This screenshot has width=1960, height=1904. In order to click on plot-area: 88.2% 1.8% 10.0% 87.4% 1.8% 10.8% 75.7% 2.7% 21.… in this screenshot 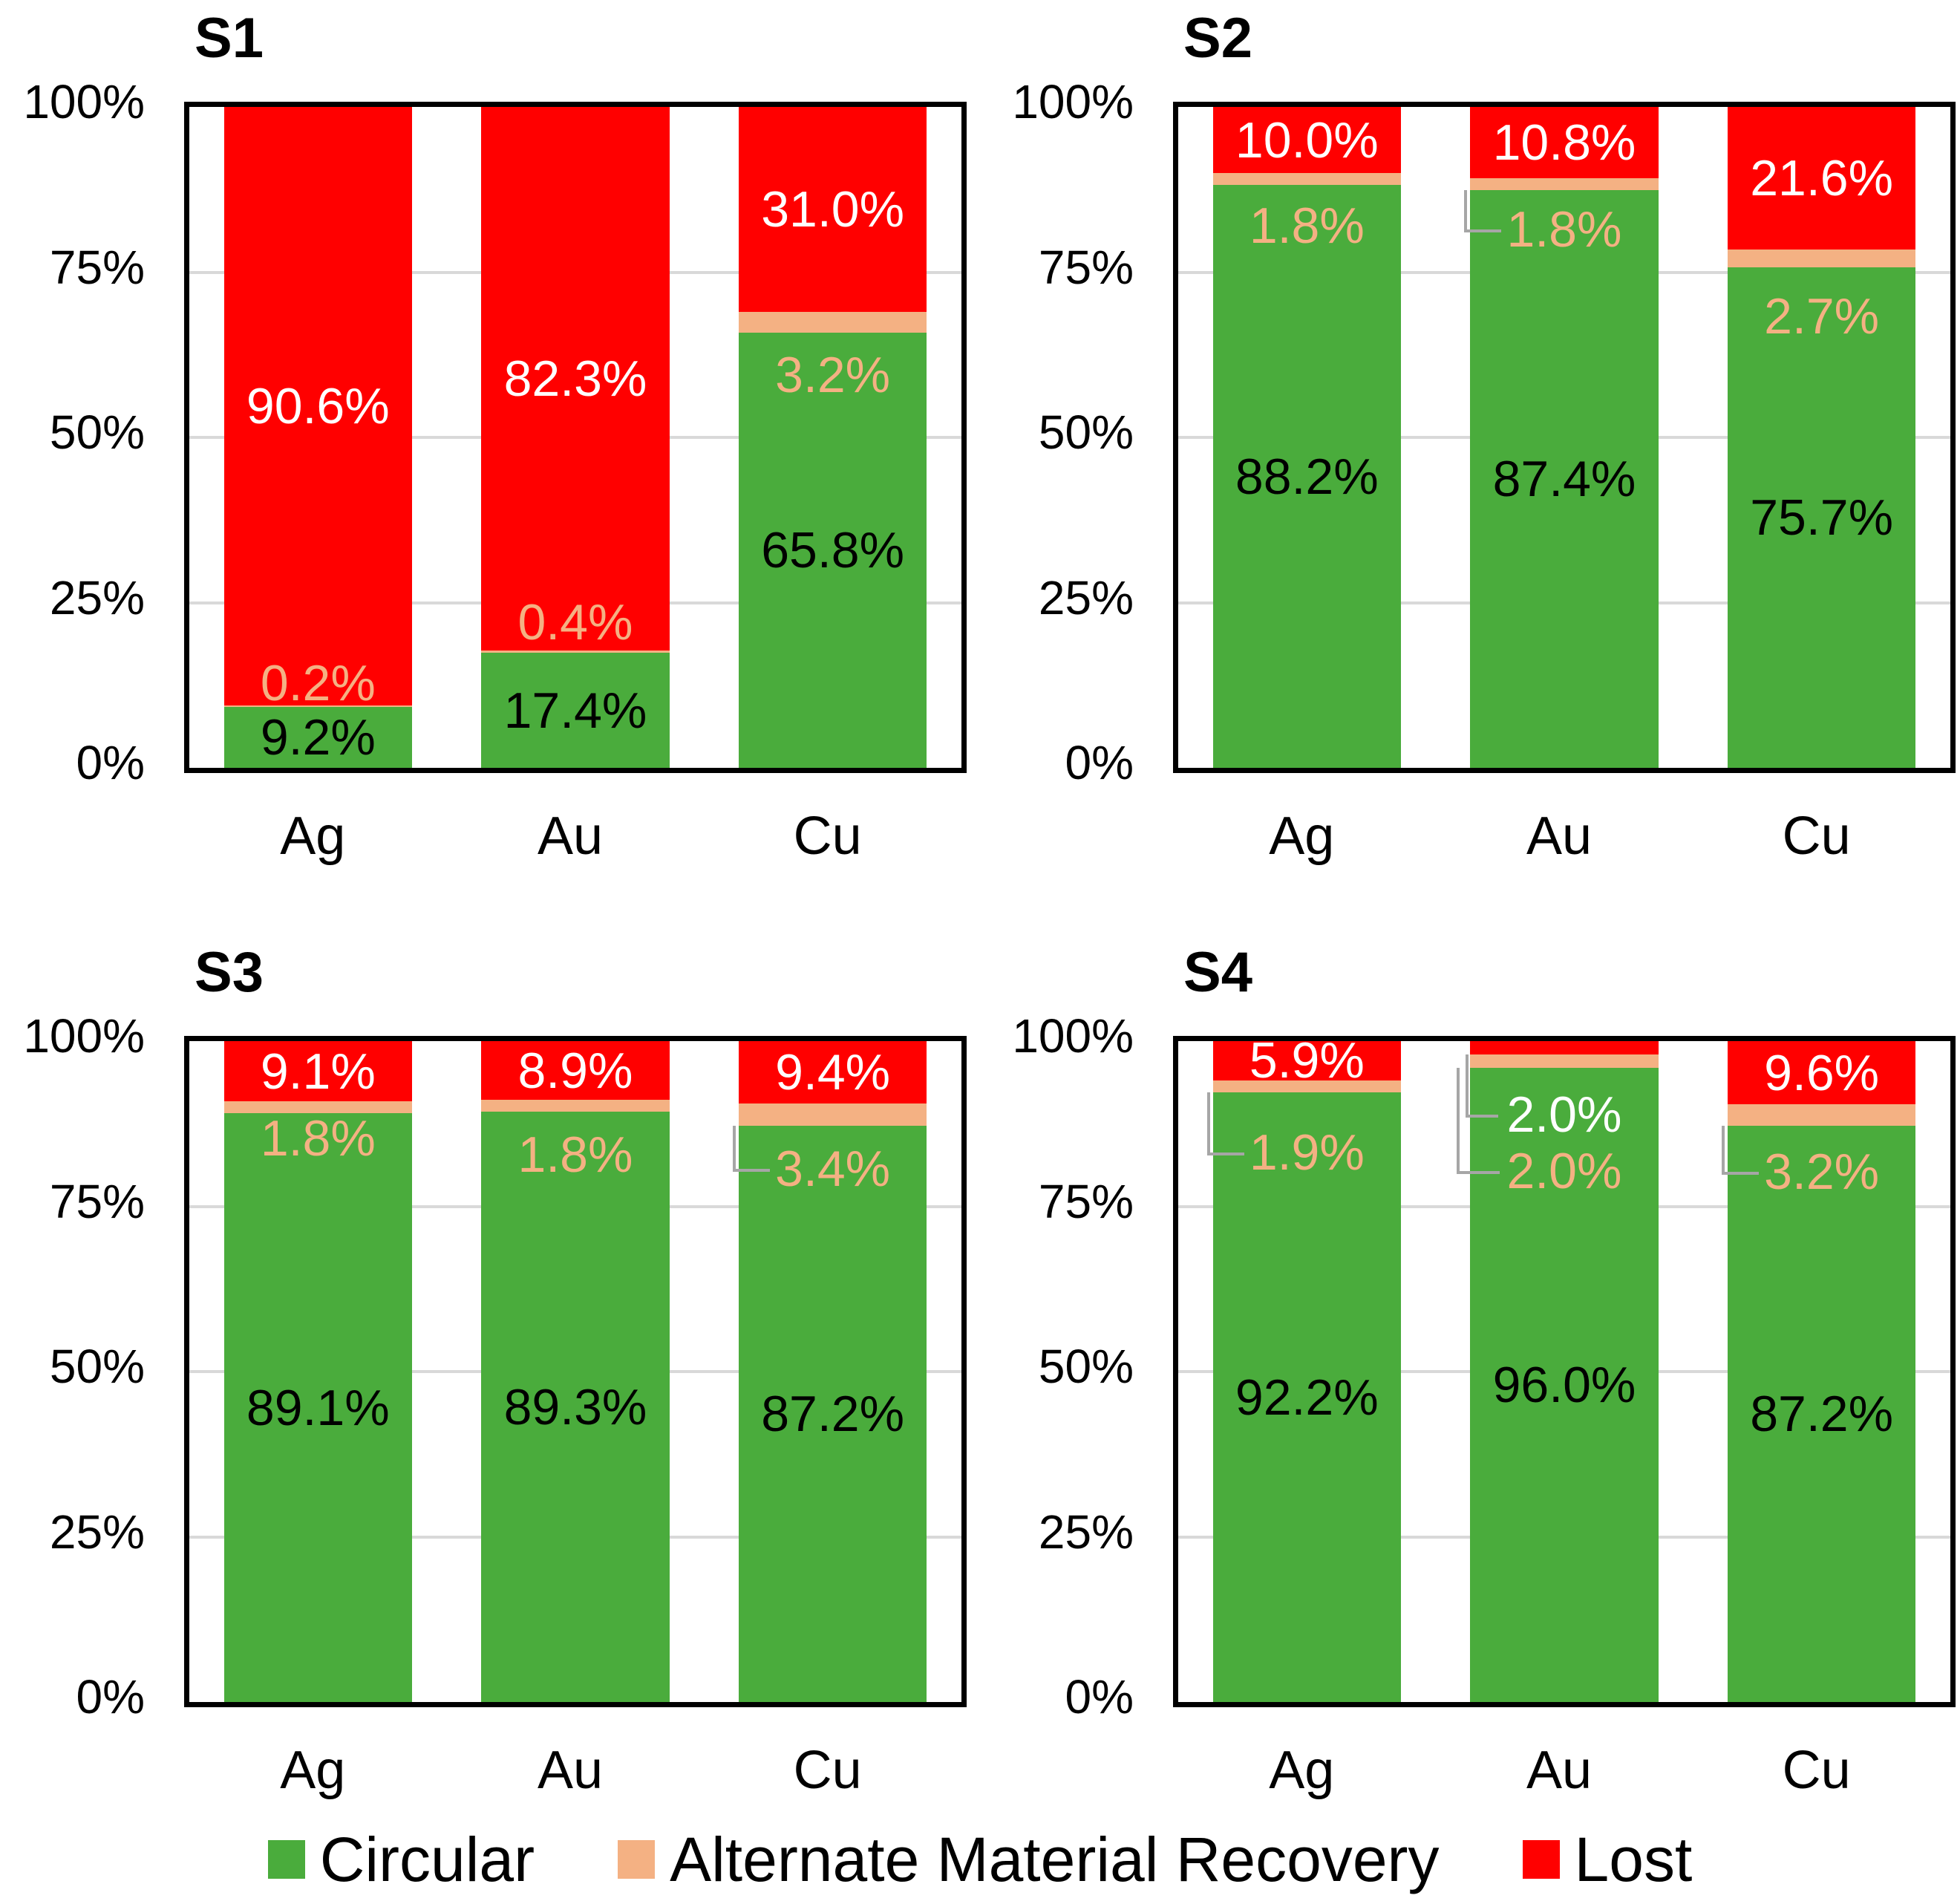, I will do `click(1564, 438)`.